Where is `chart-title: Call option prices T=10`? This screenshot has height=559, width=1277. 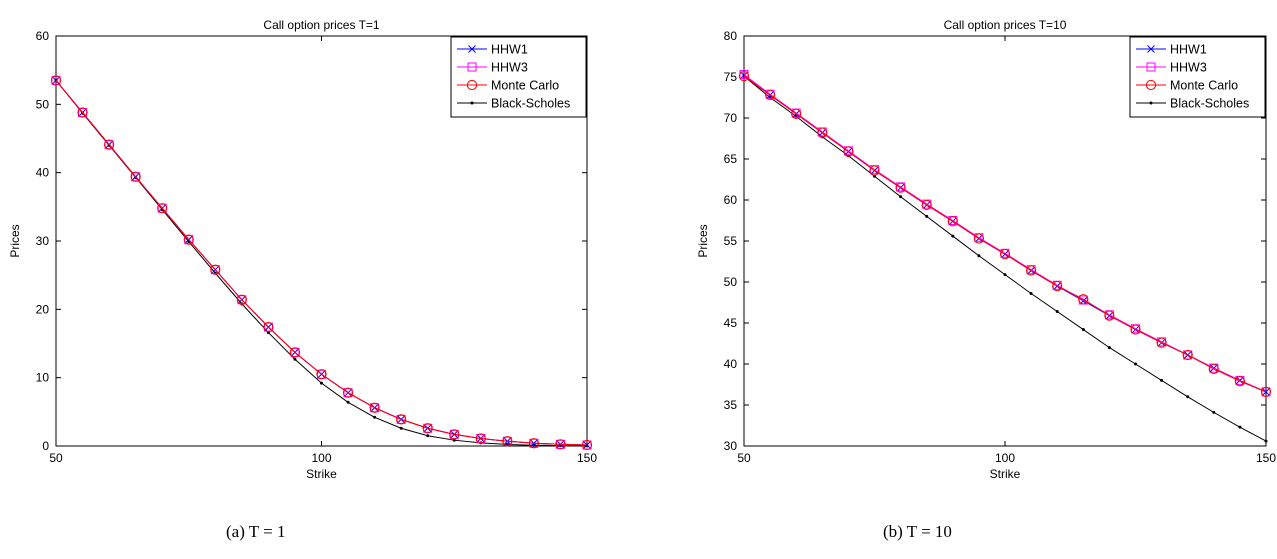
chart-title: Call option prices T=10 is located at coordinates (1005, 25).